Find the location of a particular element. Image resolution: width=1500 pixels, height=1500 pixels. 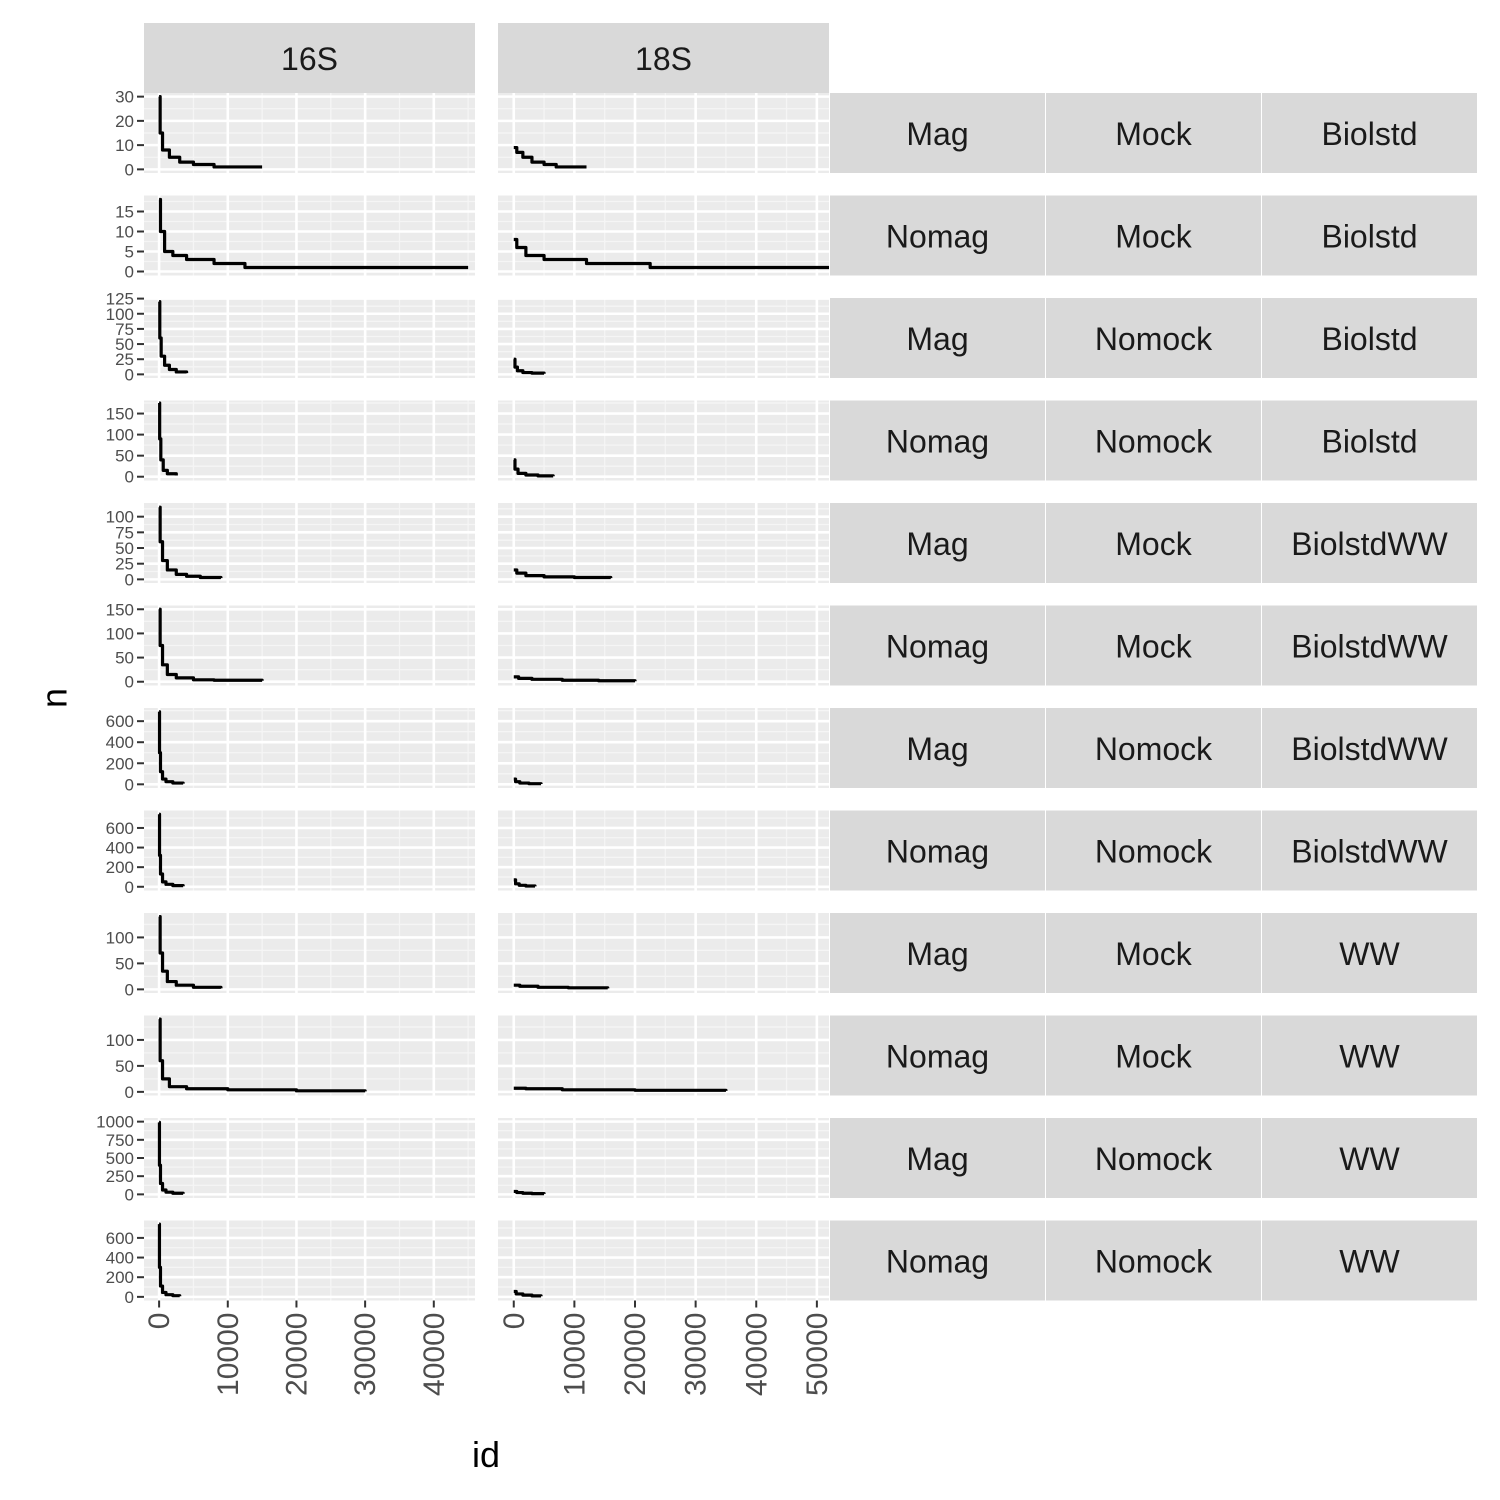

row-strip-label: Nomock is located at coordinates (1154, 852).